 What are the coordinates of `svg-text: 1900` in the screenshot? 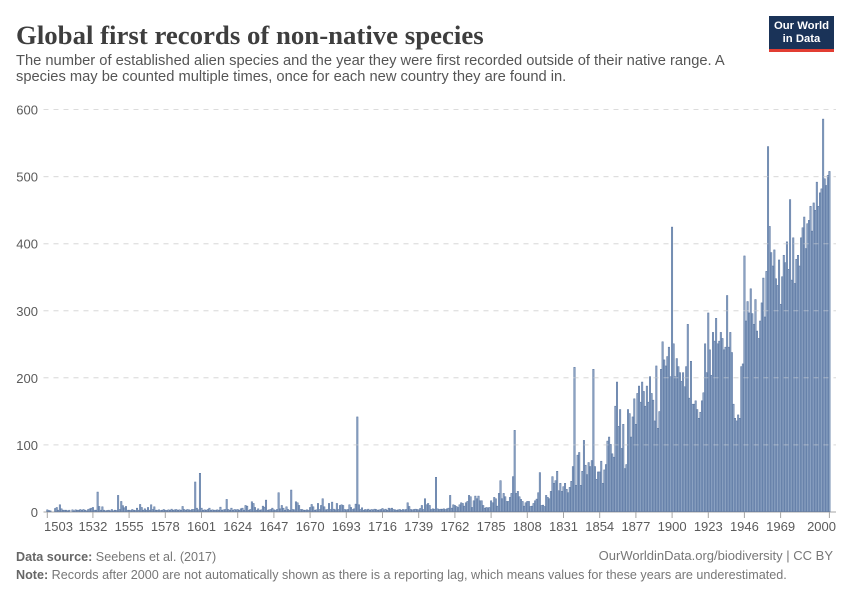 It's located at (672, 526).